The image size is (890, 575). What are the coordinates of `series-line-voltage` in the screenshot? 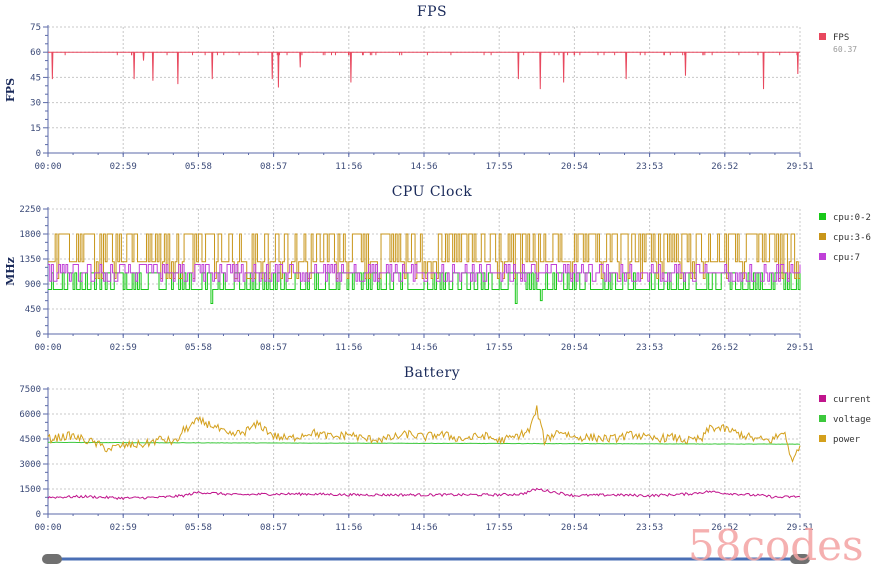 It's located at (424, 443).